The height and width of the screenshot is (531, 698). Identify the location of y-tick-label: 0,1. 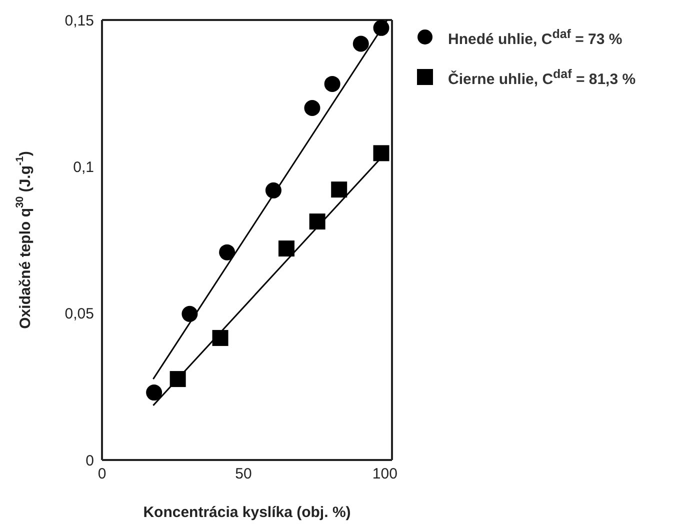
(83, 167).